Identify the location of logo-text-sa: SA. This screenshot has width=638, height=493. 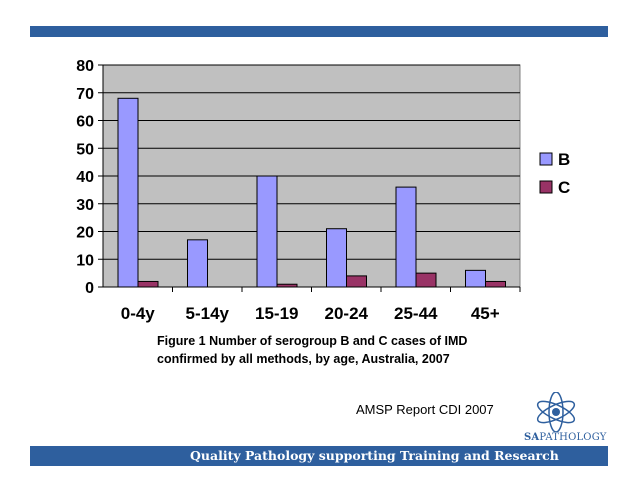
(532, 437).